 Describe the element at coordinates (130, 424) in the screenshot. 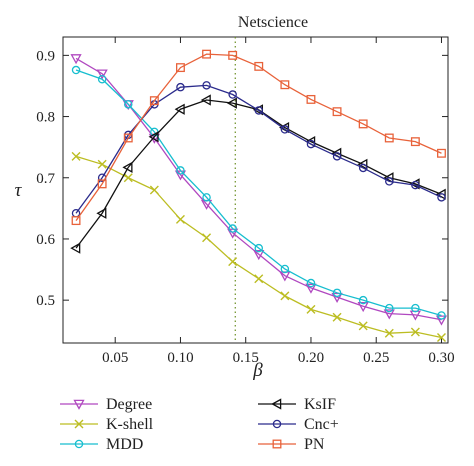

I see `legend-label: K-shell` at that location.